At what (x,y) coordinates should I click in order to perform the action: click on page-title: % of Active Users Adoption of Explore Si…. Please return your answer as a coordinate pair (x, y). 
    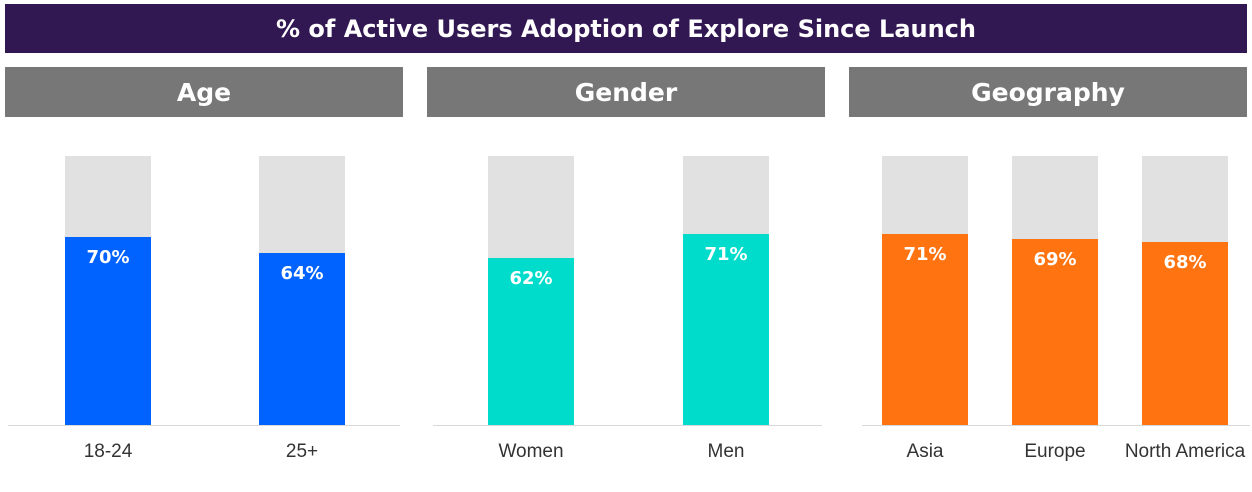
    Looking at the image, I should click on (626, 28).